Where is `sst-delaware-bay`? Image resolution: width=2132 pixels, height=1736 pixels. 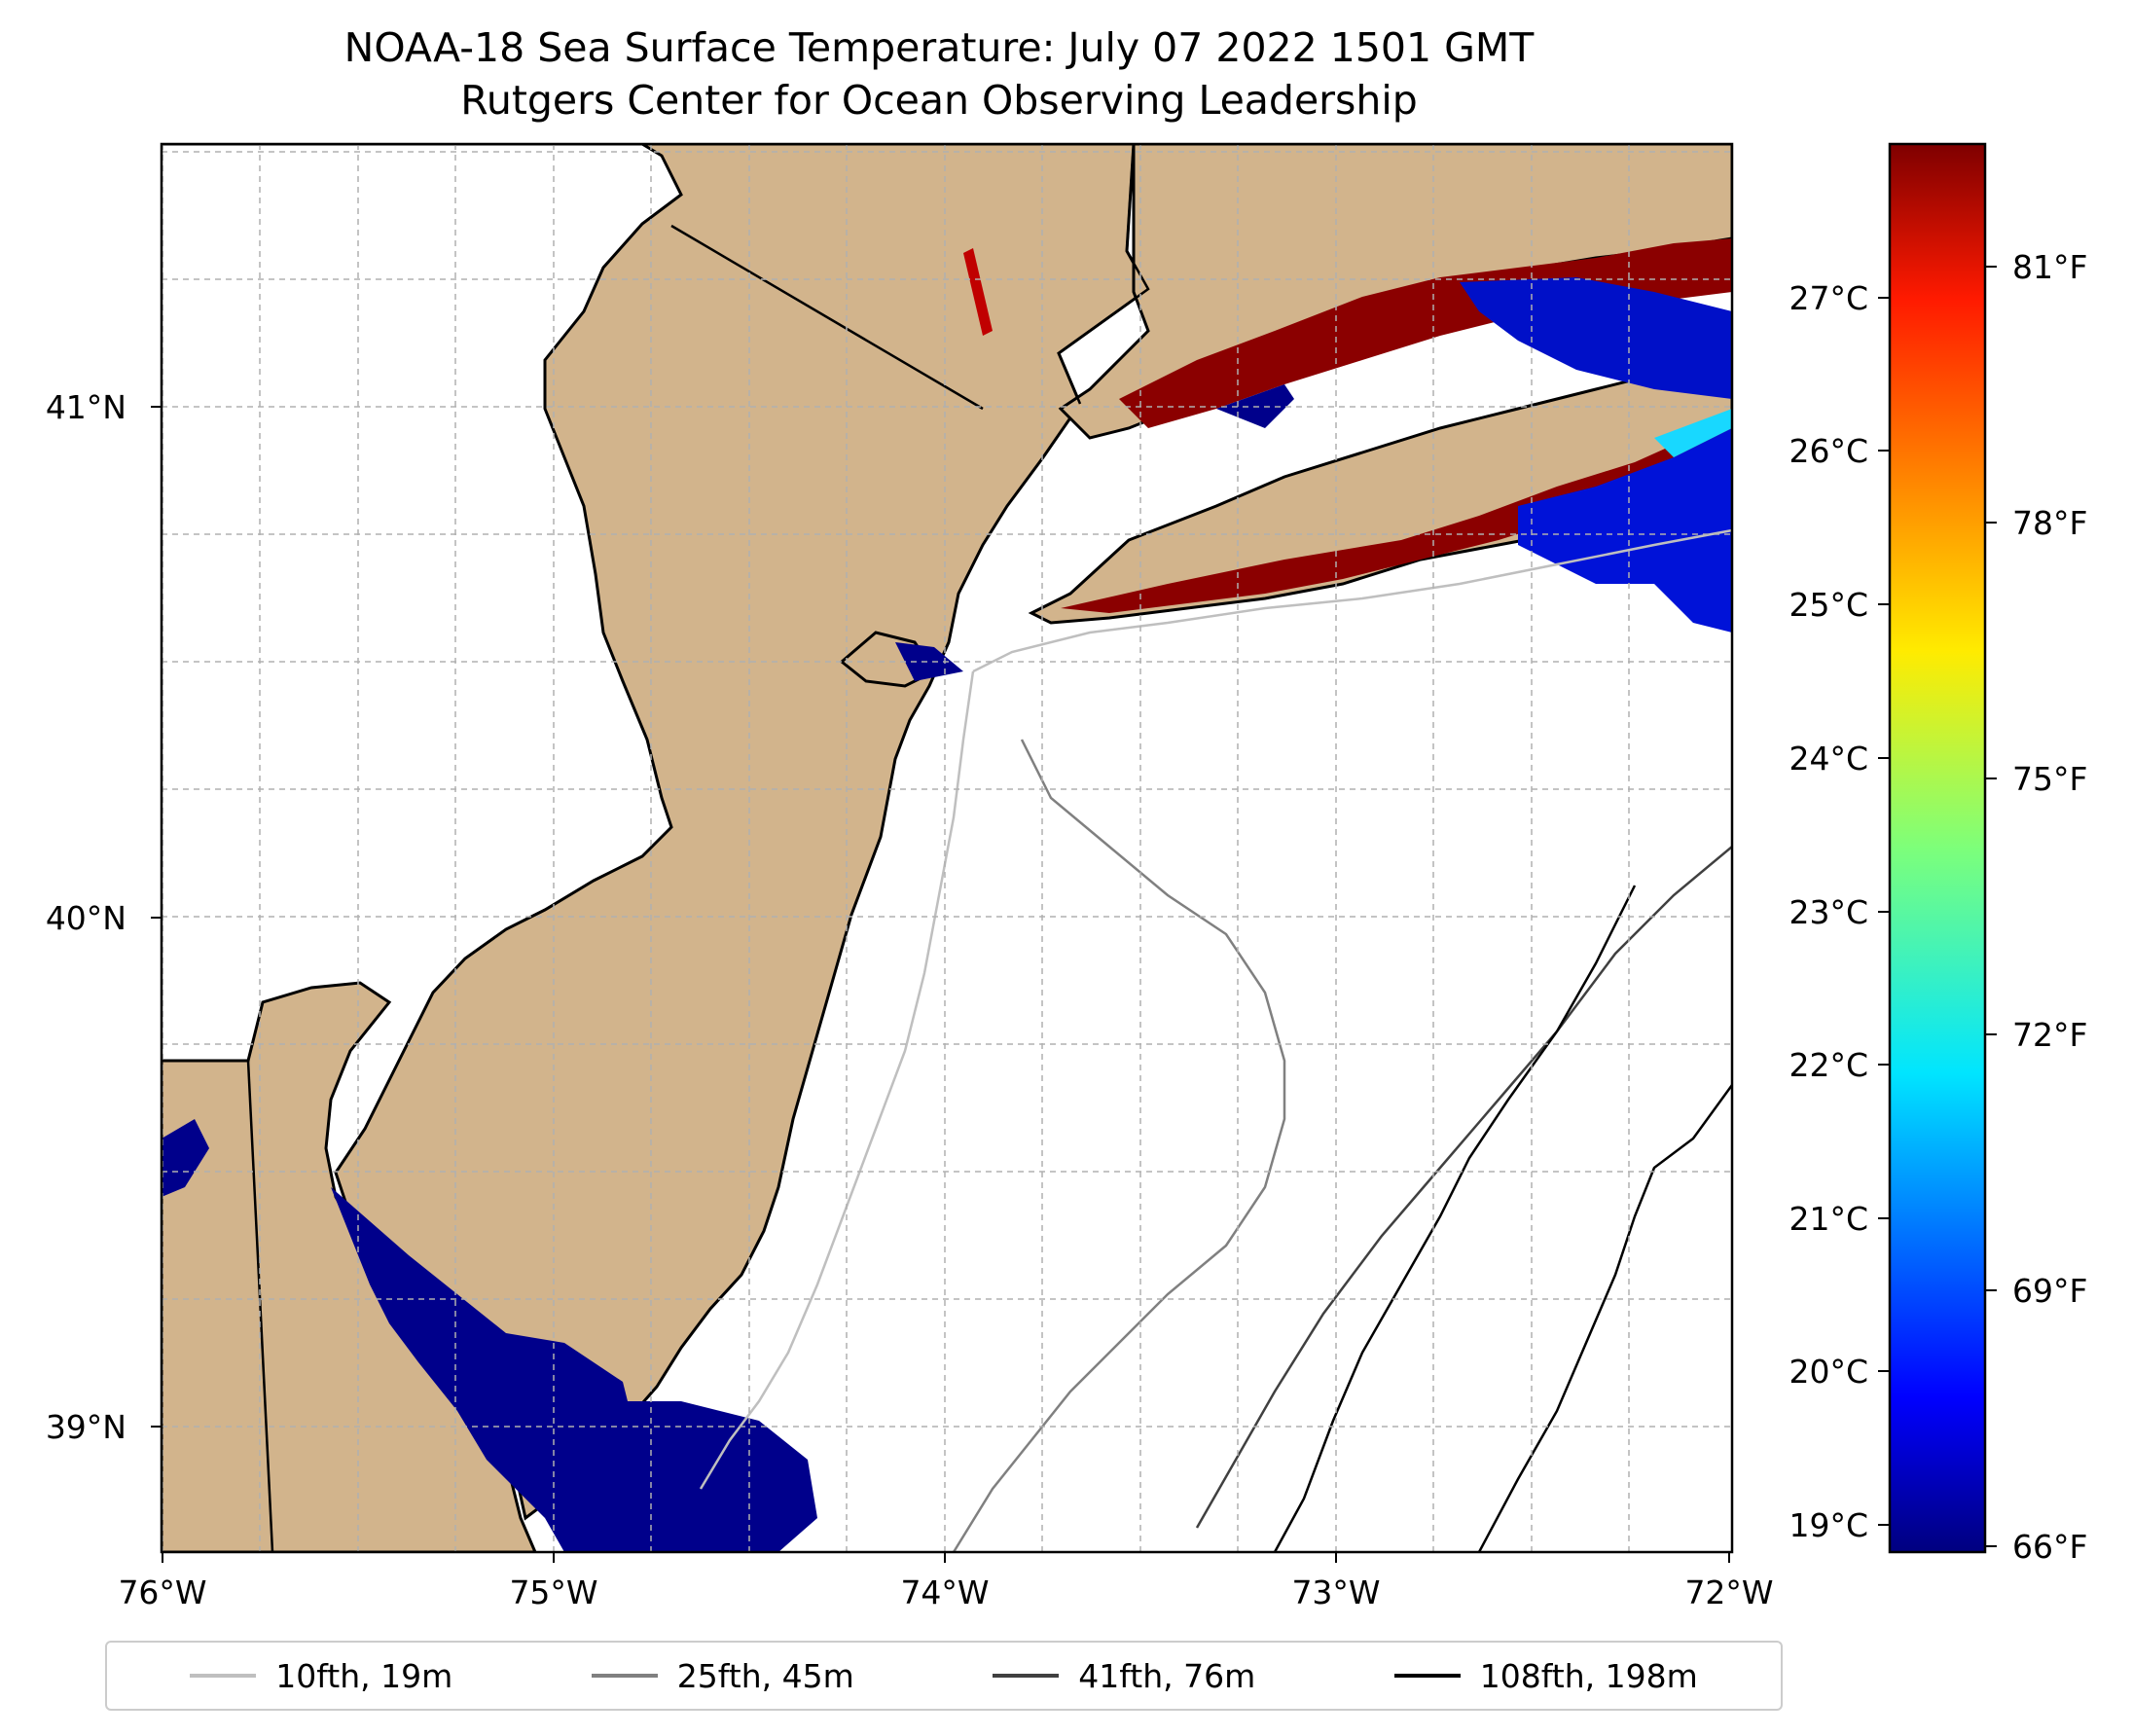 sst-delaware-bay is located at coordinates (482, 1353).